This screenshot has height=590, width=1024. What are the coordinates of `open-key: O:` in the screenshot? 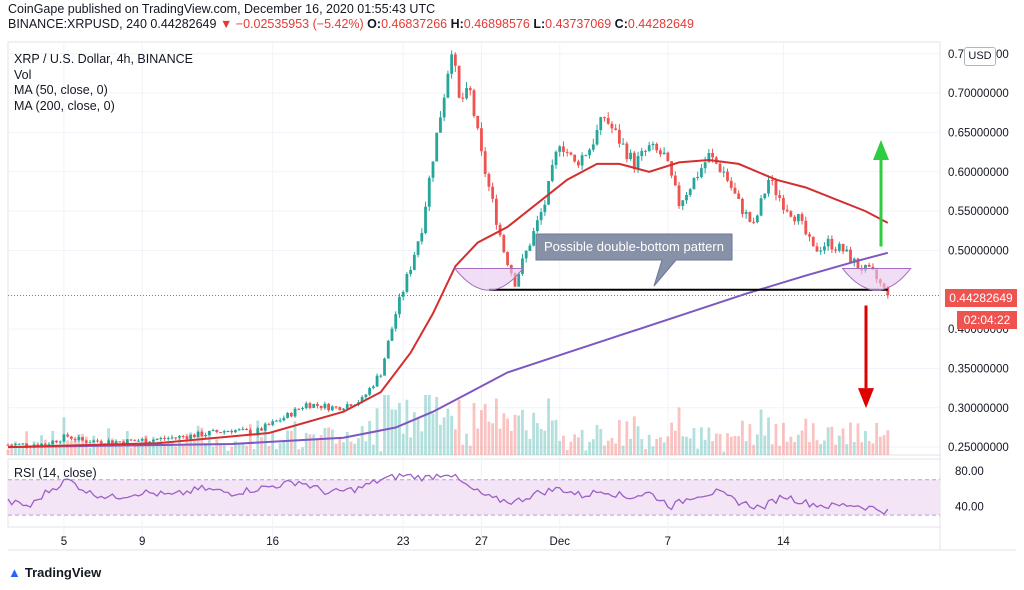 It's located at (374, 24).